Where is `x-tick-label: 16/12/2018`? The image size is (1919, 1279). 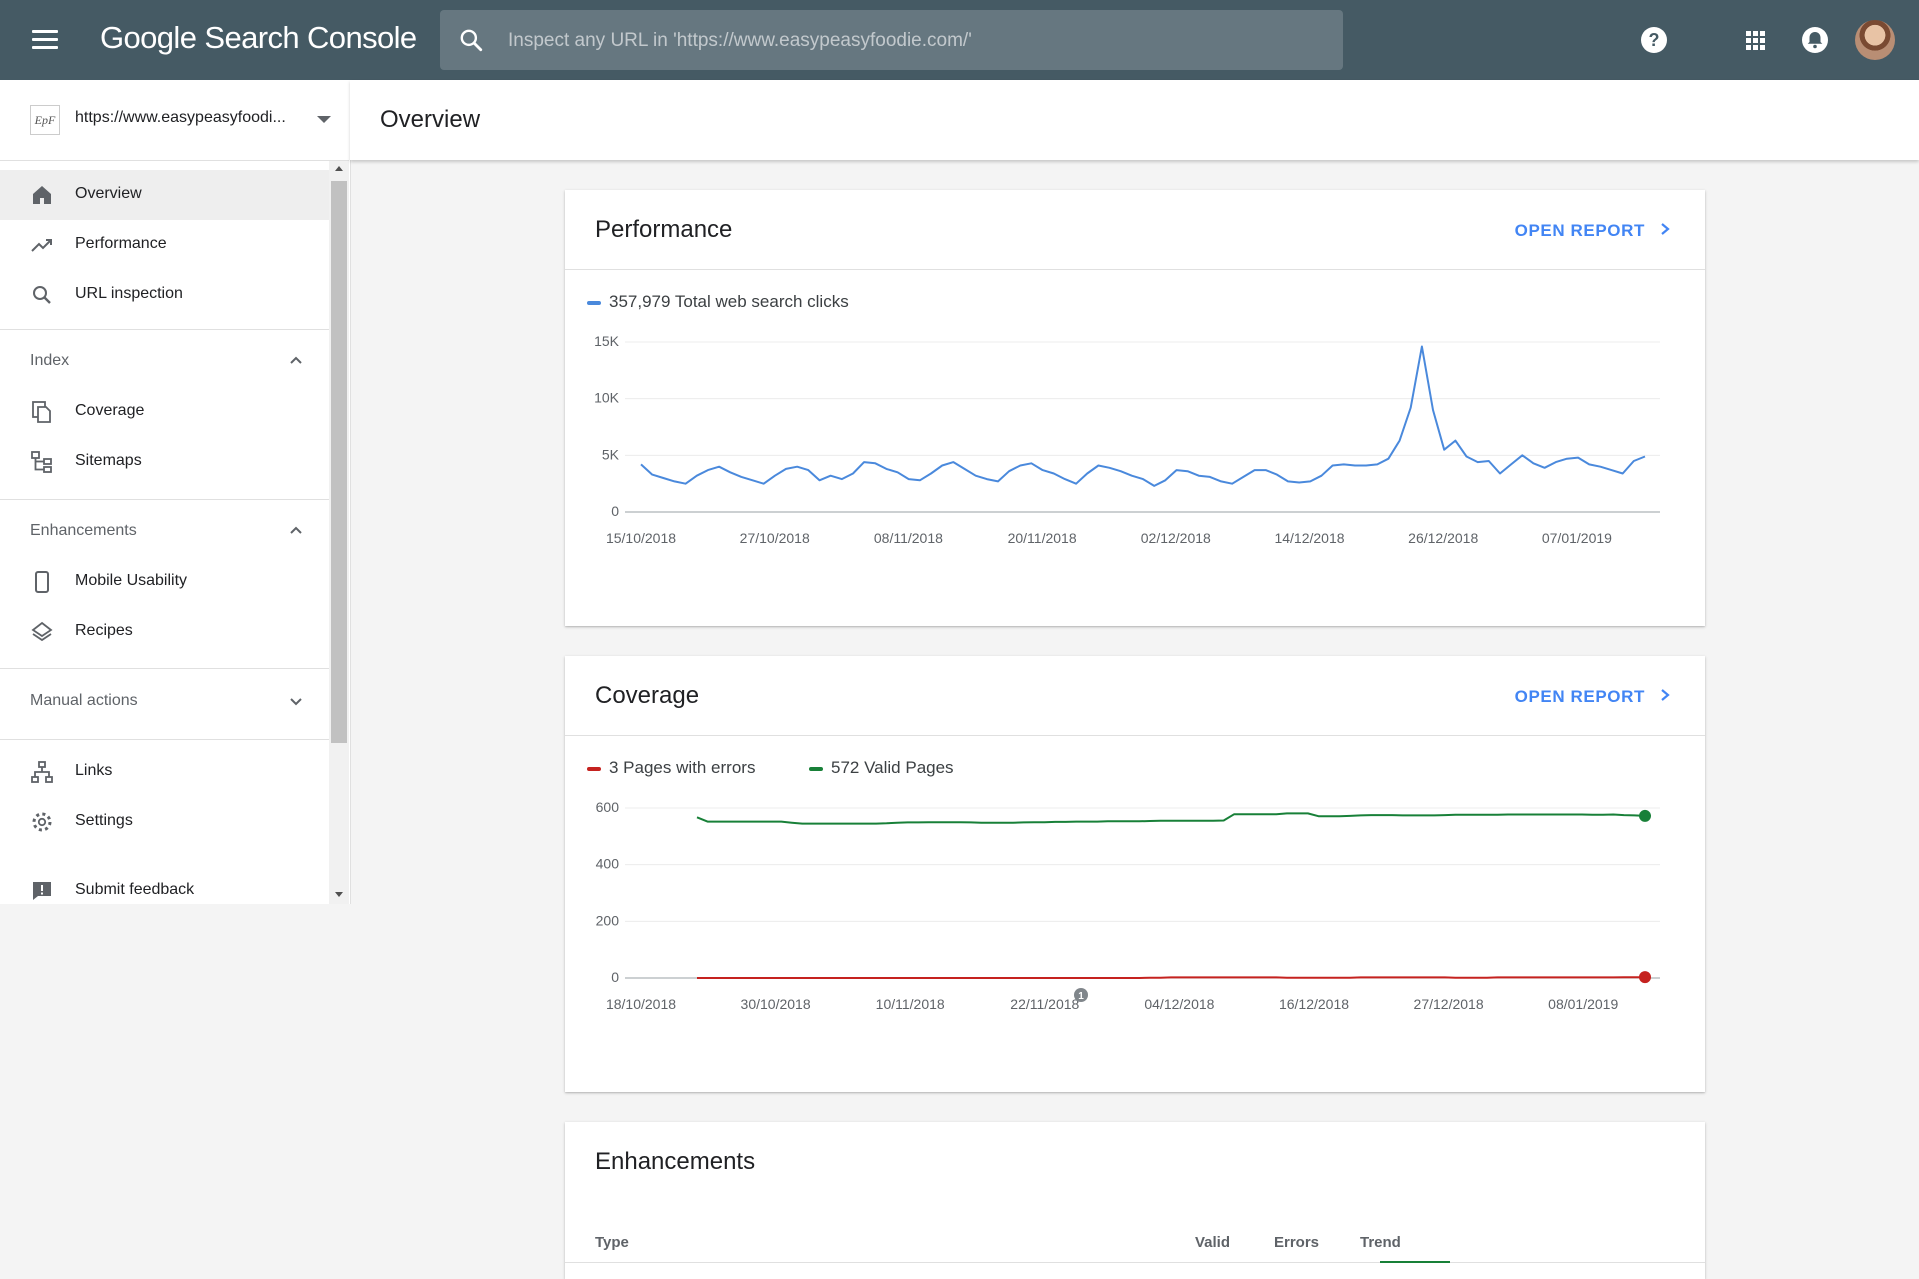
x-tick-label: 16/12/2018 is located at coordinates (1314, 1004).